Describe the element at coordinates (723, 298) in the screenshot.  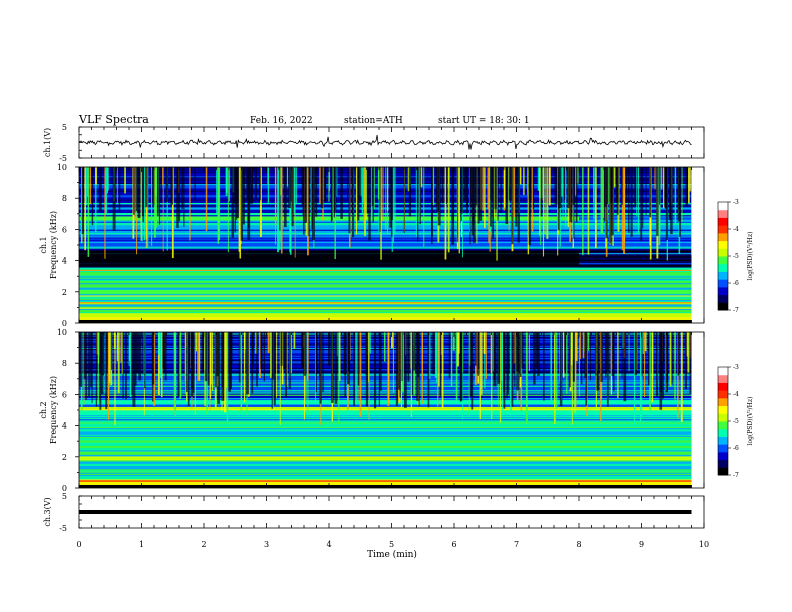
I see `colorbar-swatch` at that location.